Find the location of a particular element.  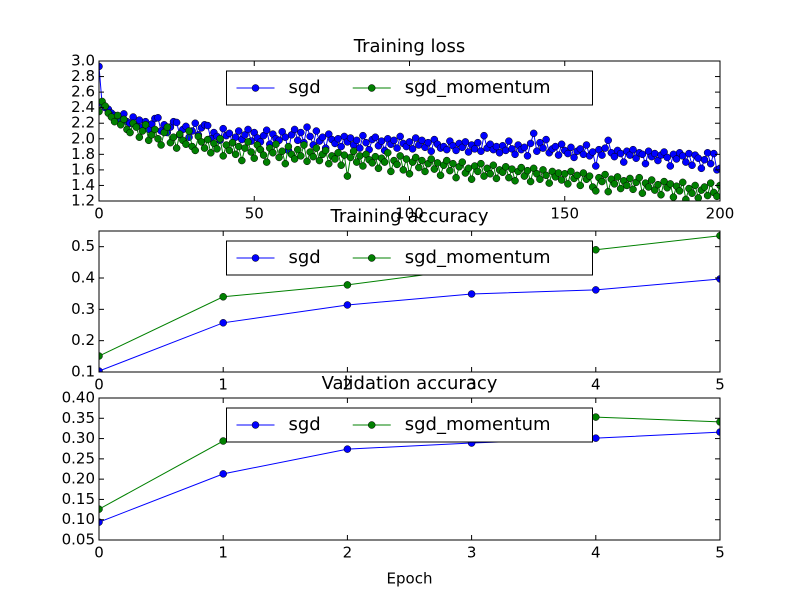

chart-title: Training loss is located at coordinates (409, 46).